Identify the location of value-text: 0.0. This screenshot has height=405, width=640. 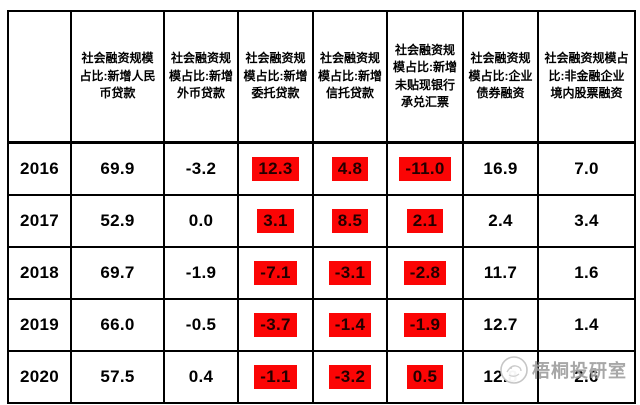
(201, 220).